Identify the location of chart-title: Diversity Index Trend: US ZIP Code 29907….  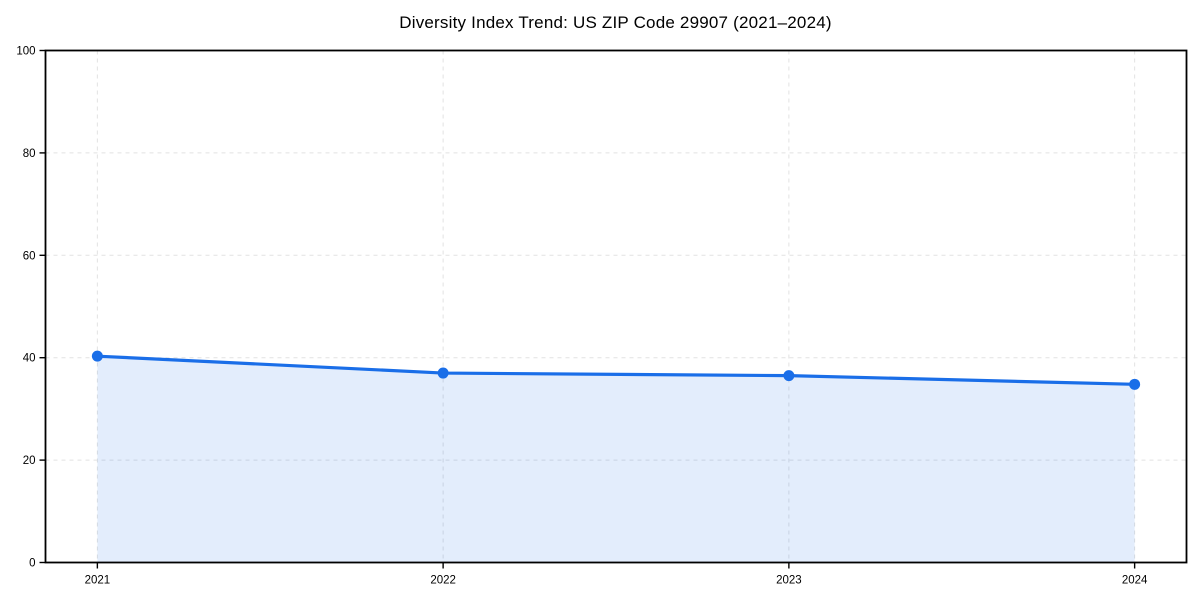
(615, 22).